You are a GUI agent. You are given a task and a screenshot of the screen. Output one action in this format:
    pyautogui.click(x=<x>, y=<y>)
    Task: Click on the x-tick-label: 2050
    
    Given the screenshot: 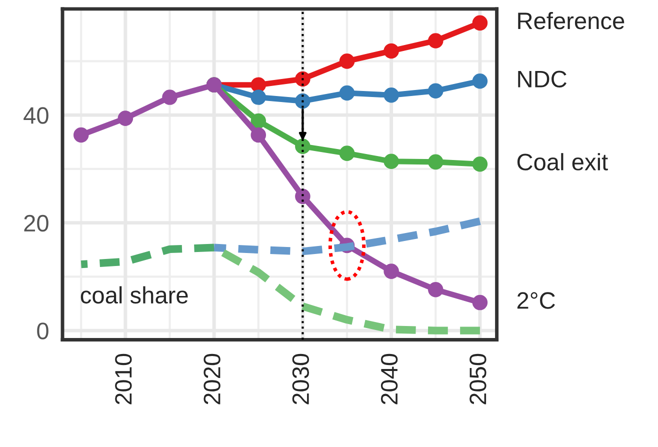 What is the action you would take?
    pyautogui.click(x=478, y=379)
    